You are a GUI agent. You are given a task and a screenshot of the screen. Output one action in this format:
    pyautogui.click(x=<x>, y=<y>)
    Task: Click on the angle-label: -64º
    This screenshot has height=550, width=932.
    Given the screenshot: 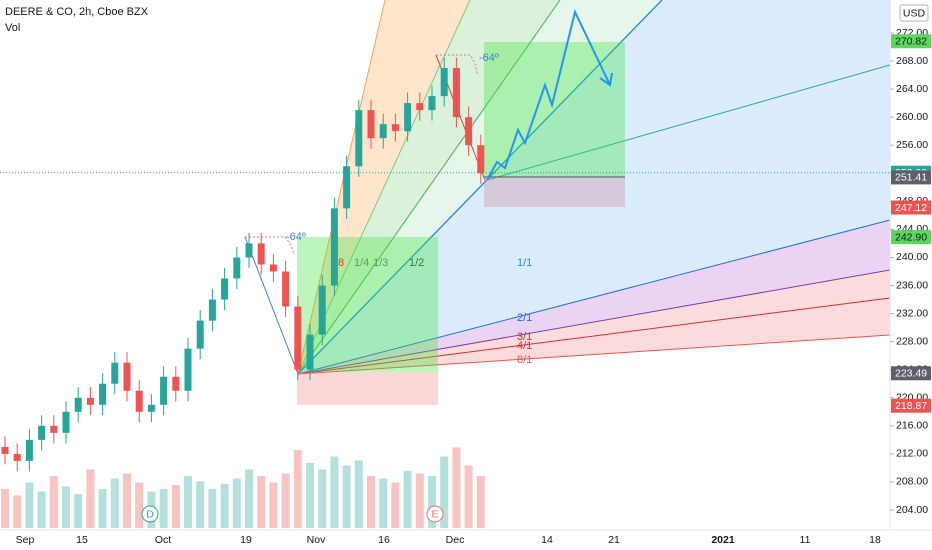 What is the action you would take?
    pyautogui.click(x=296, y=237)
    